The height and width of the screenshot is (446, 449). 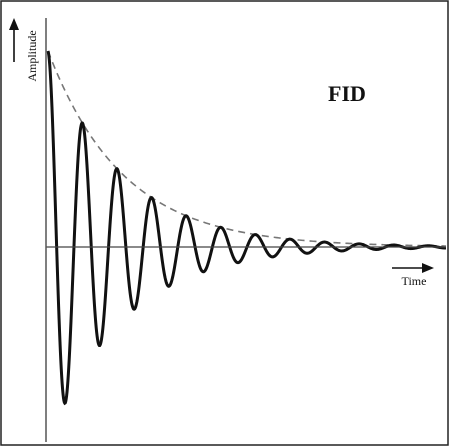 What do you see at coordinates (428, 268) in the screenshot?
I see `time-arrow-head` at bounding box center [428, 268].